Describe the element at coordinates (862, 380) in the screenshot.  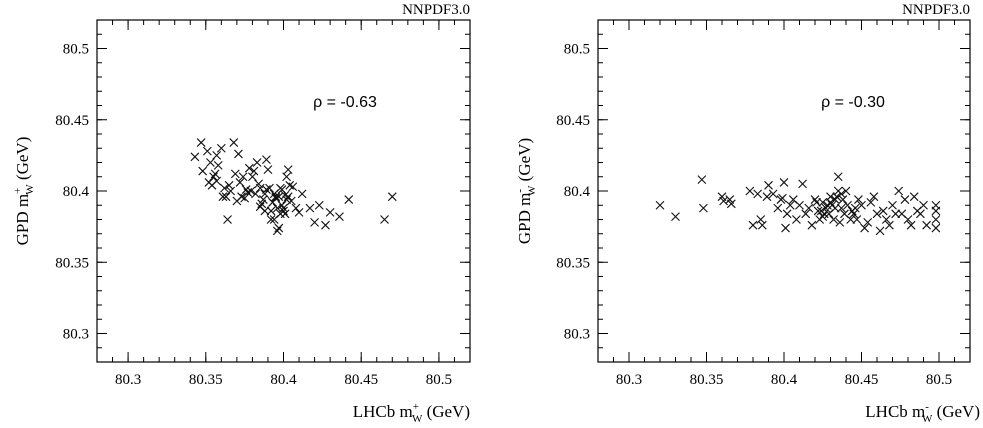
I see `x-tick-label: 80.45` at that location.